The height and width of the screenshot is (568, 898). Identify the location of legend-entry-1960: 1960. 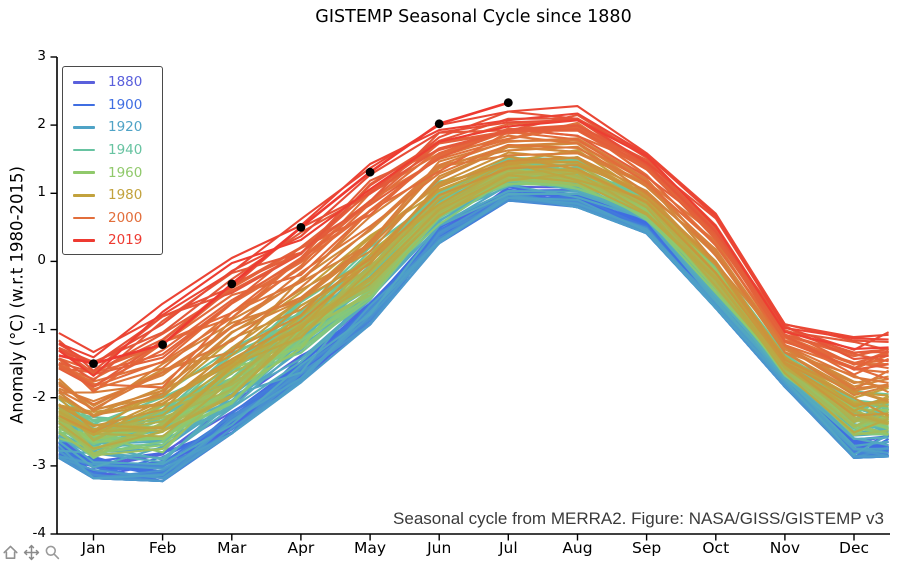
(112, 172).